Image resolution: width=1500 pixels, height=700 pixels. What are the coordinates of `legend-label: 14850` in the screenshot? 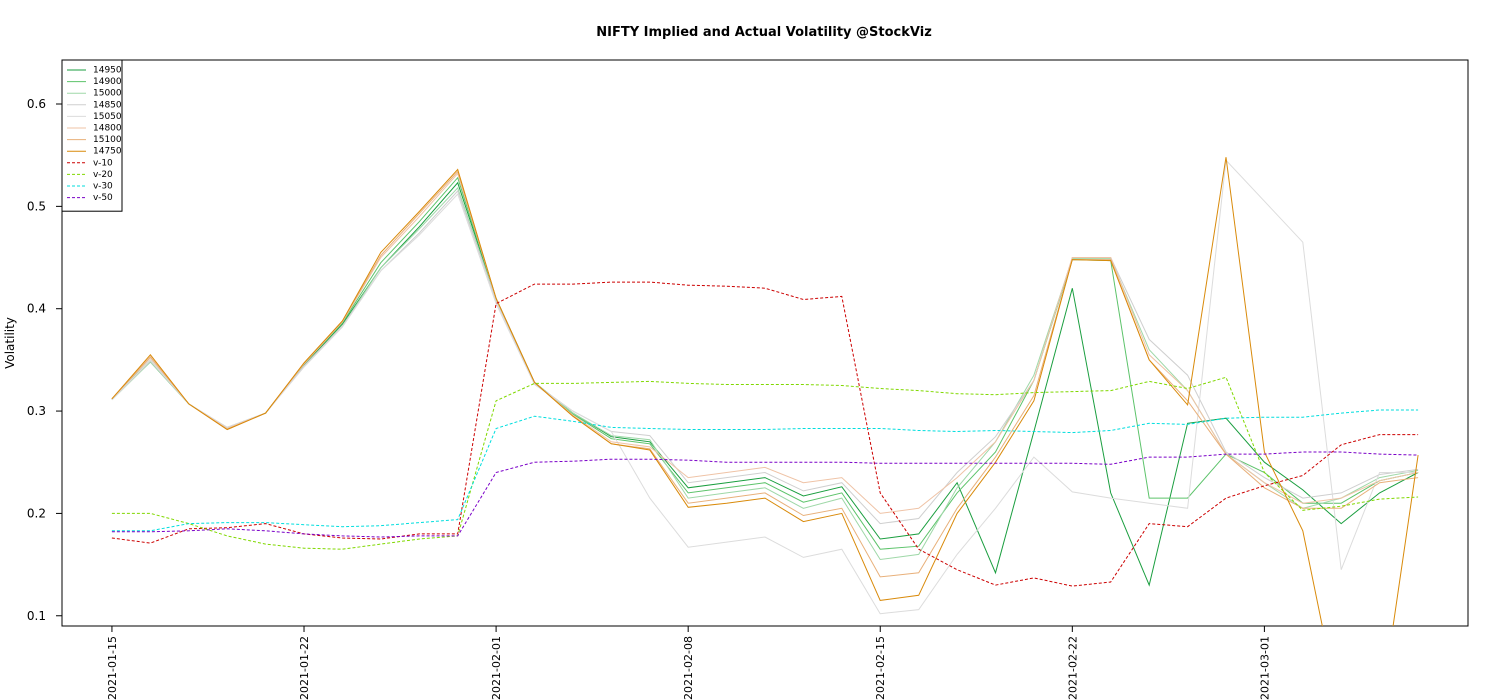 It's located at (107, 105).